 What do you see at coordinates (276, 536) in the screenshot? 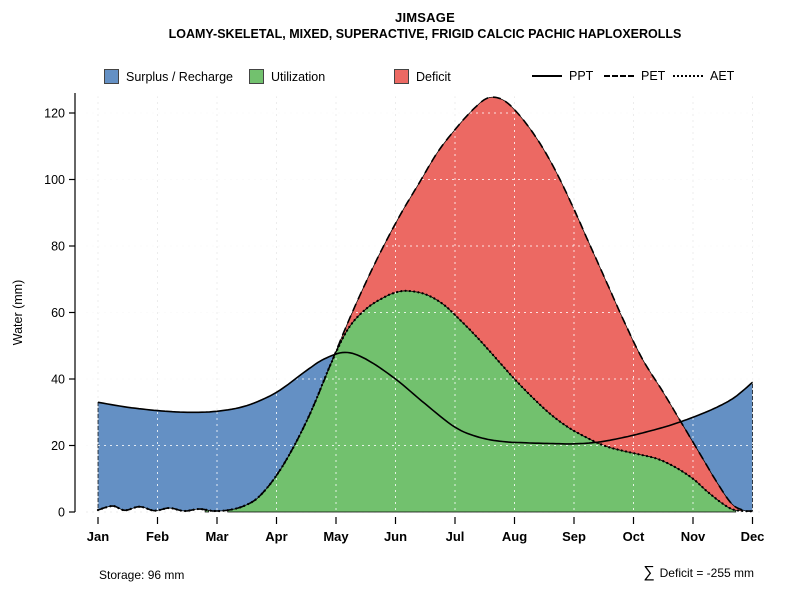
I see `x-tick-label: Apr` at bounding box center [276, 536].